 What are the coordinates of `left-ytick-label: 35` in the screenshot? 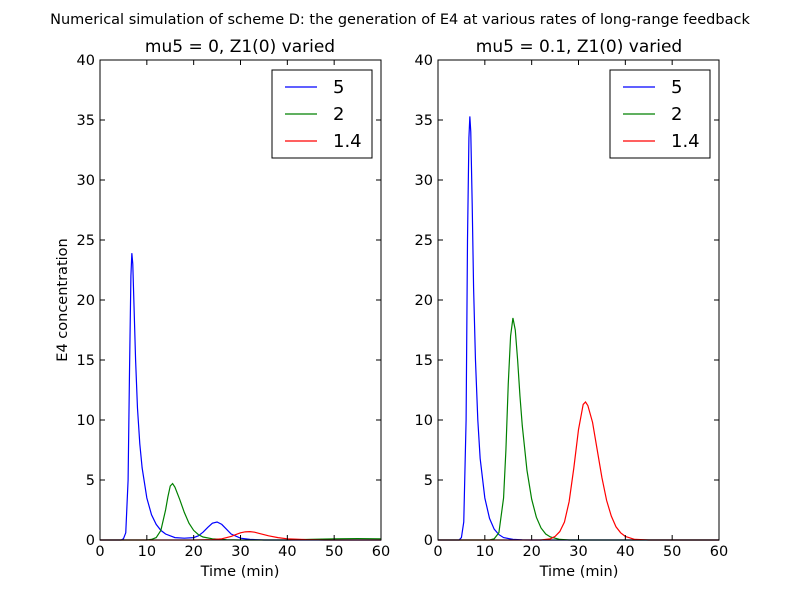 It's located at (86, 121).